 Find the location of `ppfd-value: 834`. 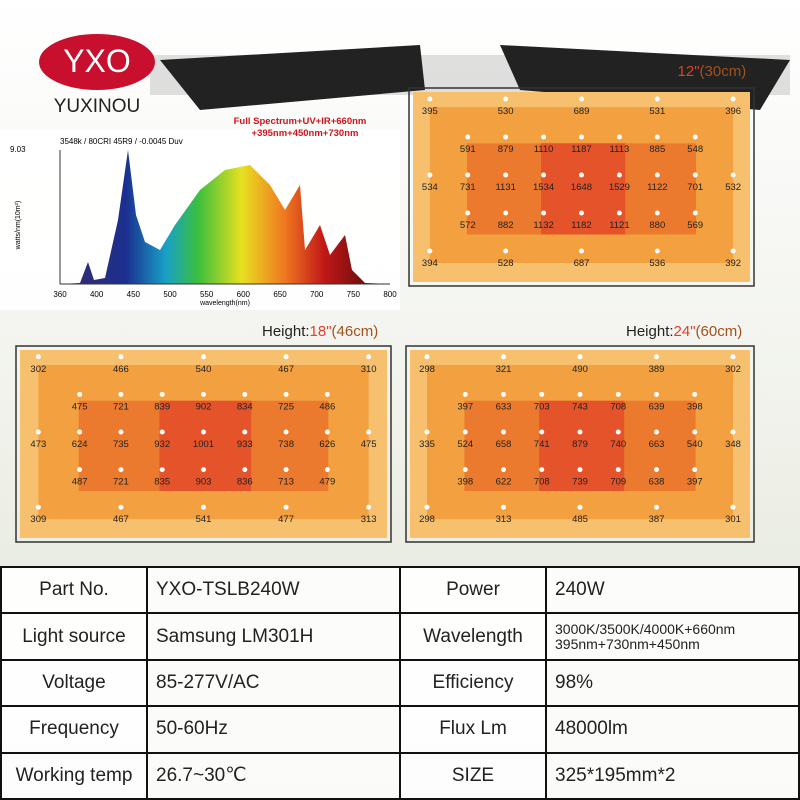

ppfd-value: 834 is located at coordinates (245, 406).